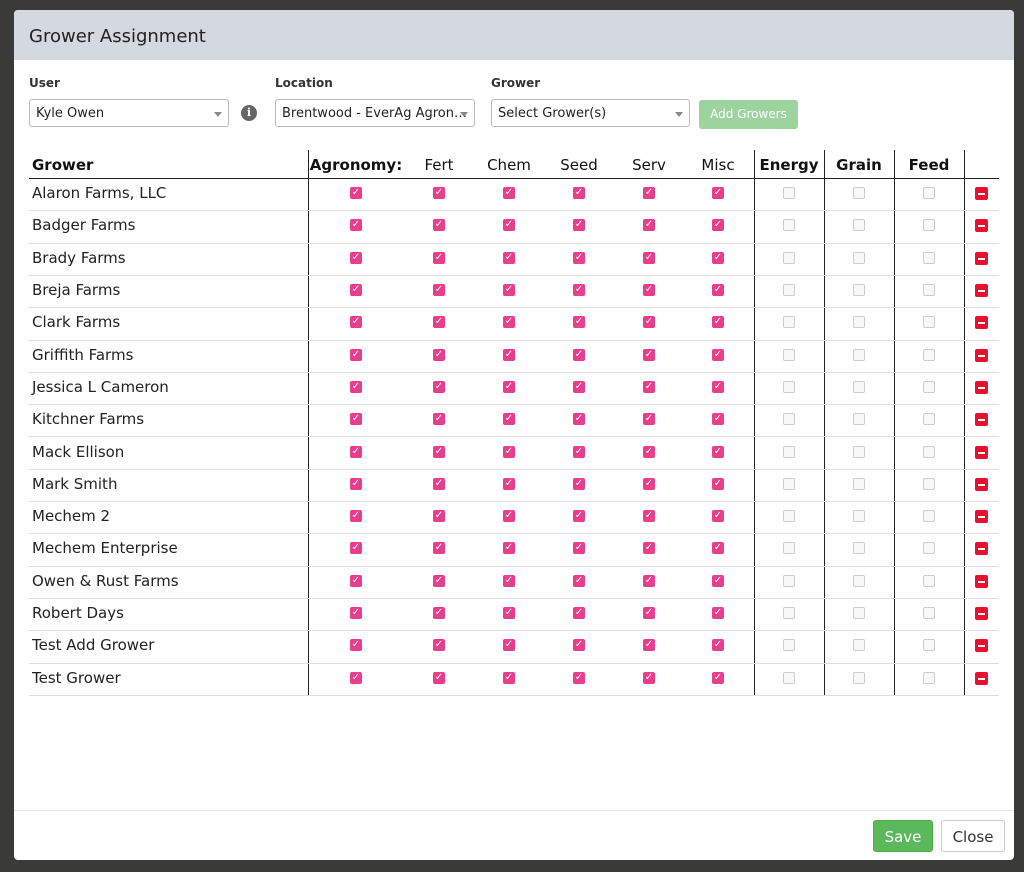 The width and height of the screenshot is (1024, 872). I want to click on grower-name: Alaron Farms, LLC, so click(99, 193).